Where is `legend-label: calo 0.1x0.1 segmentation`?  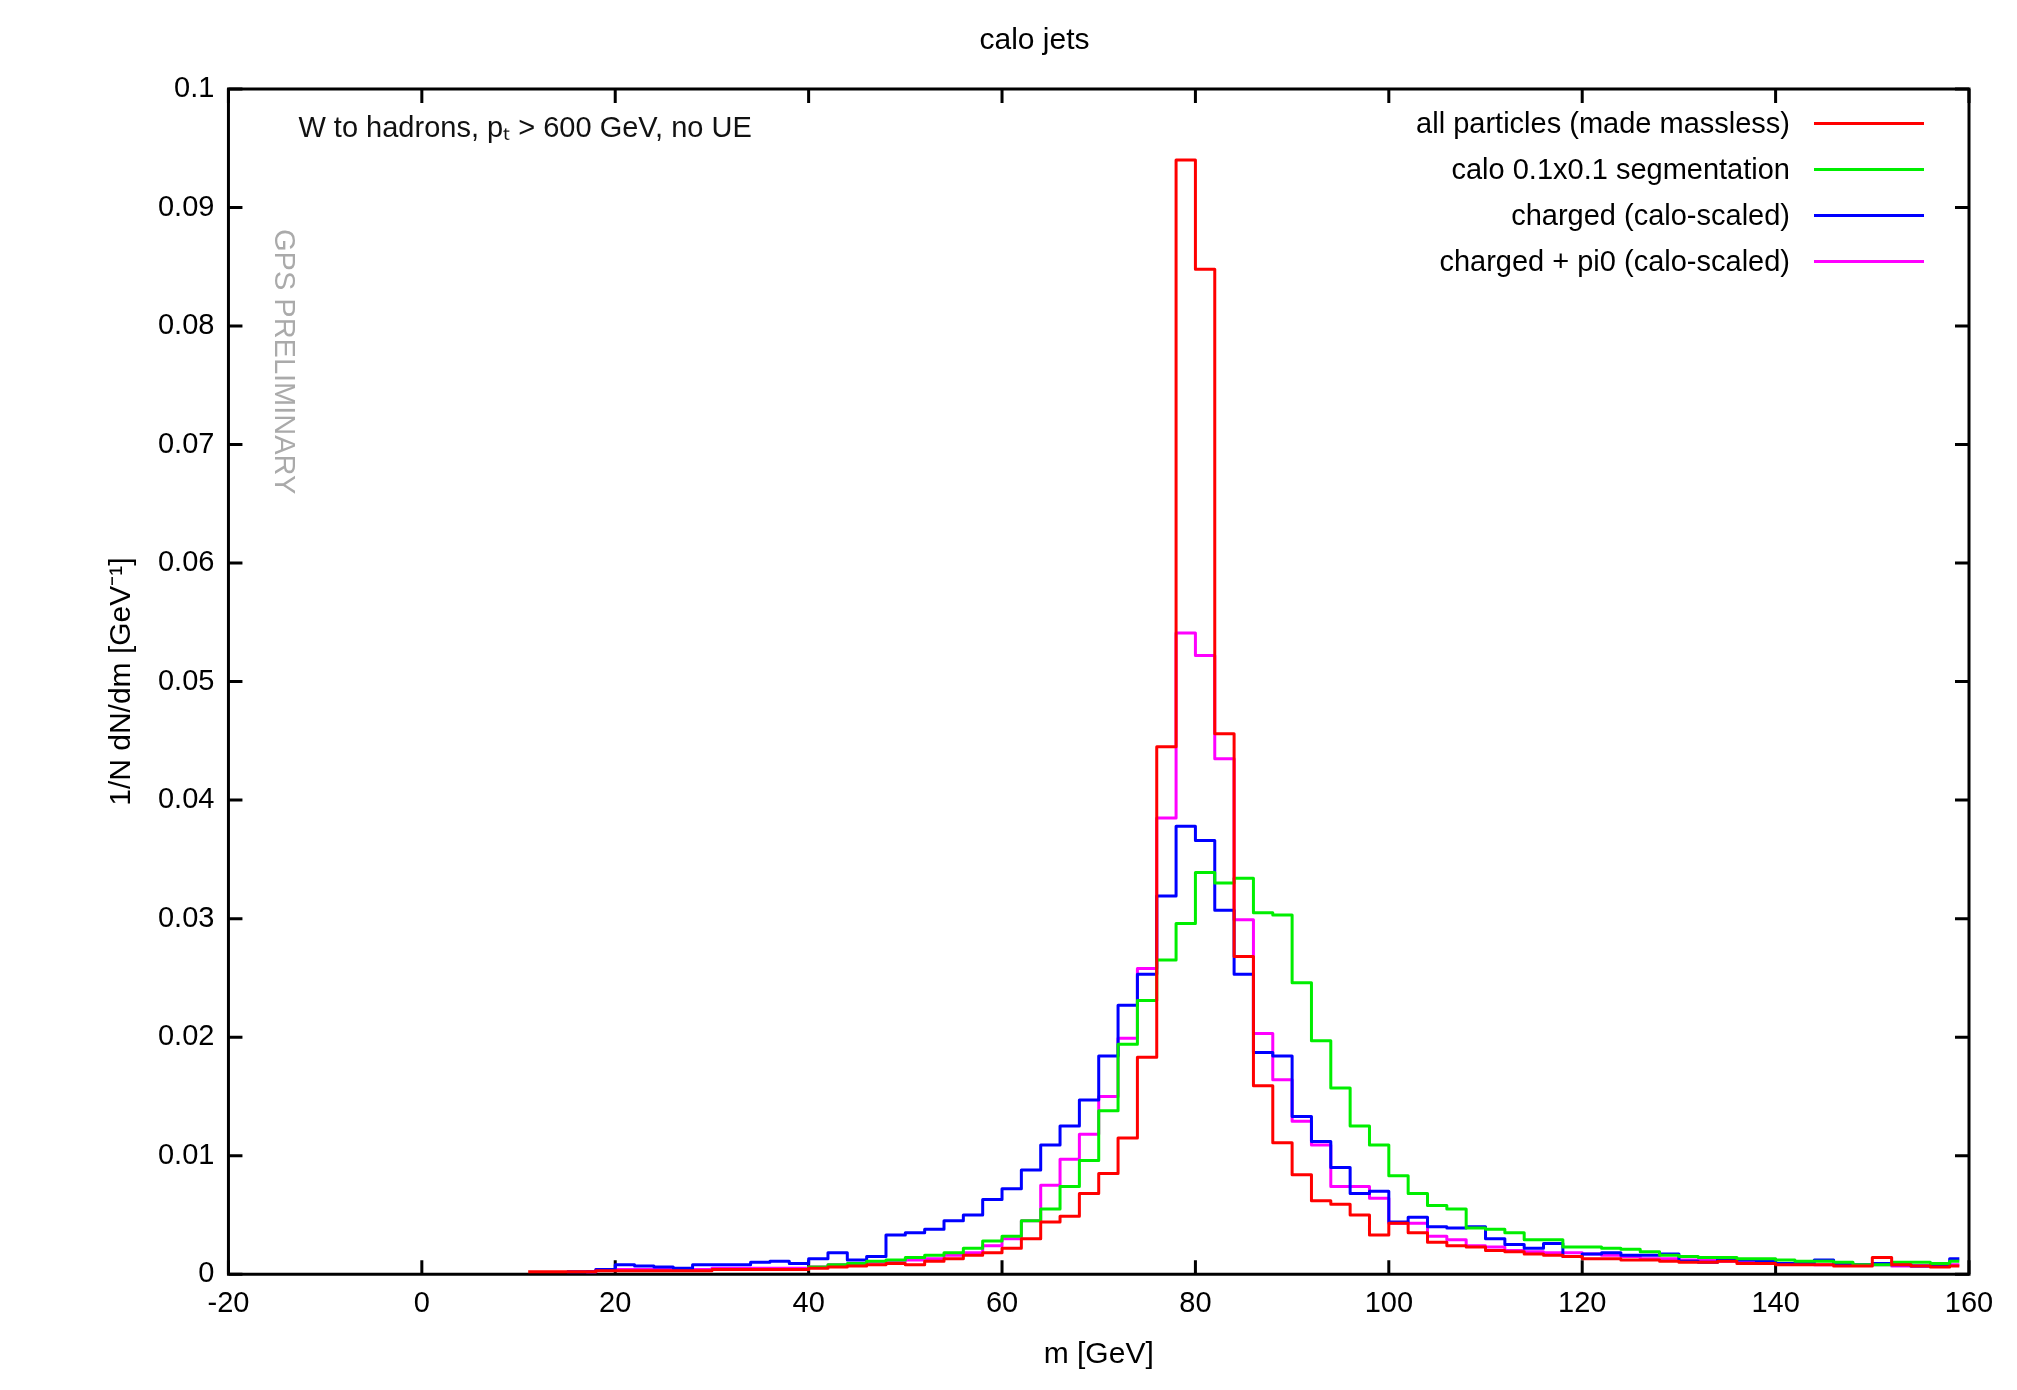
legend-label: calo 0.1x0.1 segmentation is located at coordinates (1620, 169).